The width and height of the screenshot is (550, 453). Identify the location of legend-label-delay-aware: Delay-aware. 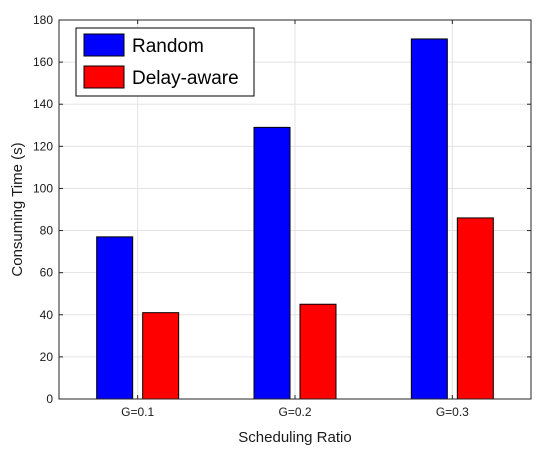
(185, 78).